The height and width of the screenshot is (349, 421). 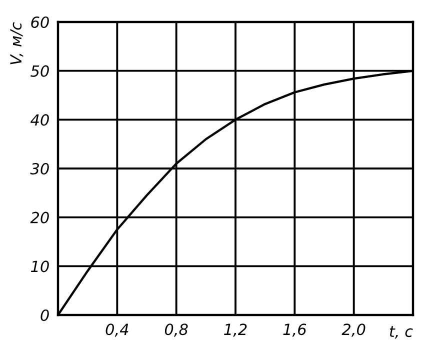 I want to click on x-tick-label: 1,6, so click(x=294, y=330).